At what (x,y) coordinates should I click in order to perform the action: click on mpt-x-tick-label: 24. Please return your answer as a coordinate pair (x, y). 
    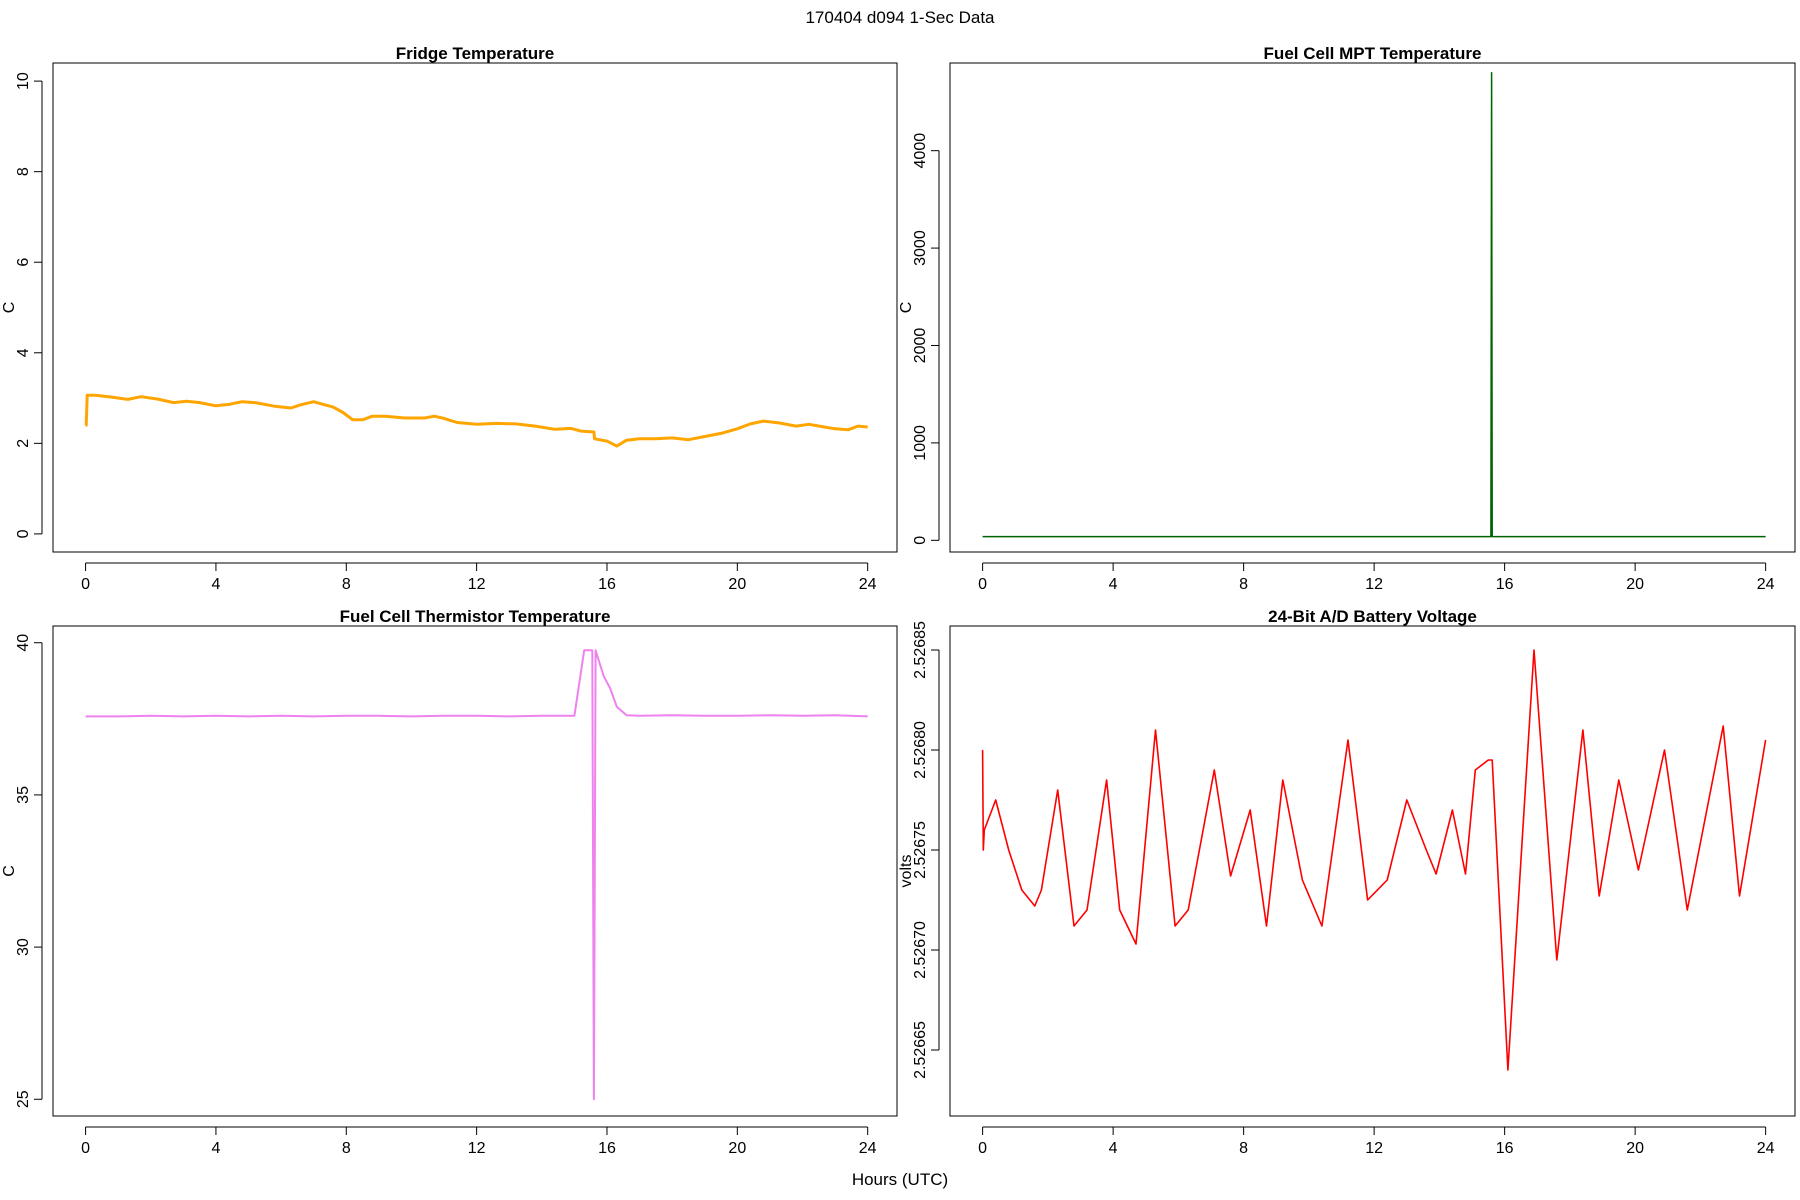
    Looking at the image, I should click on (1766, 584).